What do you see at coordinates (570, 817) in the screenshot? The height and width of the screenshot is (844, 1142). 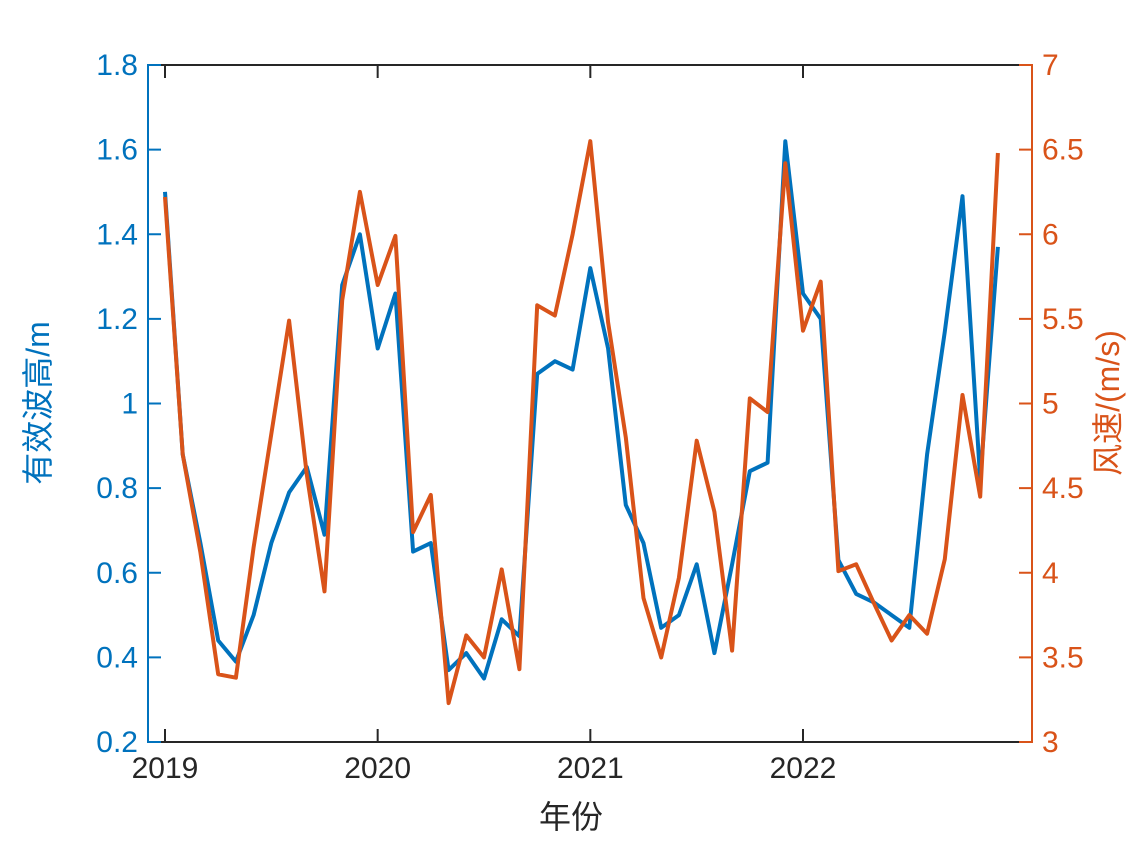 I see `x-axis-label: 年份` at bounding box center [570, 817].